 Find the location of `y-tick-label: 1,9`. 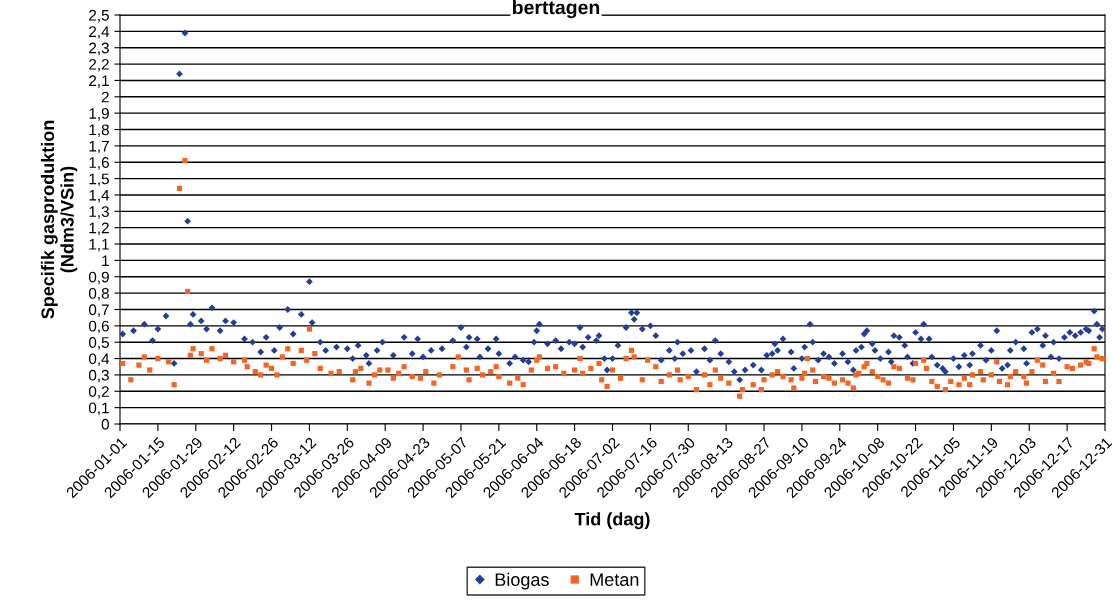

y-tick-label: 1,9 is located at coordinates (99, 114).